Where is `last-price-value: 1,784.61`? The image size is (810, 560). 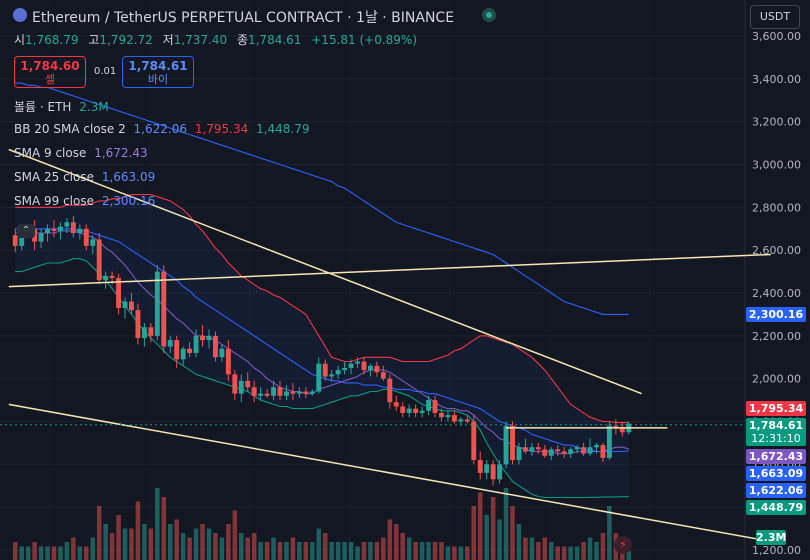
last-price-value: 1,784.61 is located at coordinates (776, 425).